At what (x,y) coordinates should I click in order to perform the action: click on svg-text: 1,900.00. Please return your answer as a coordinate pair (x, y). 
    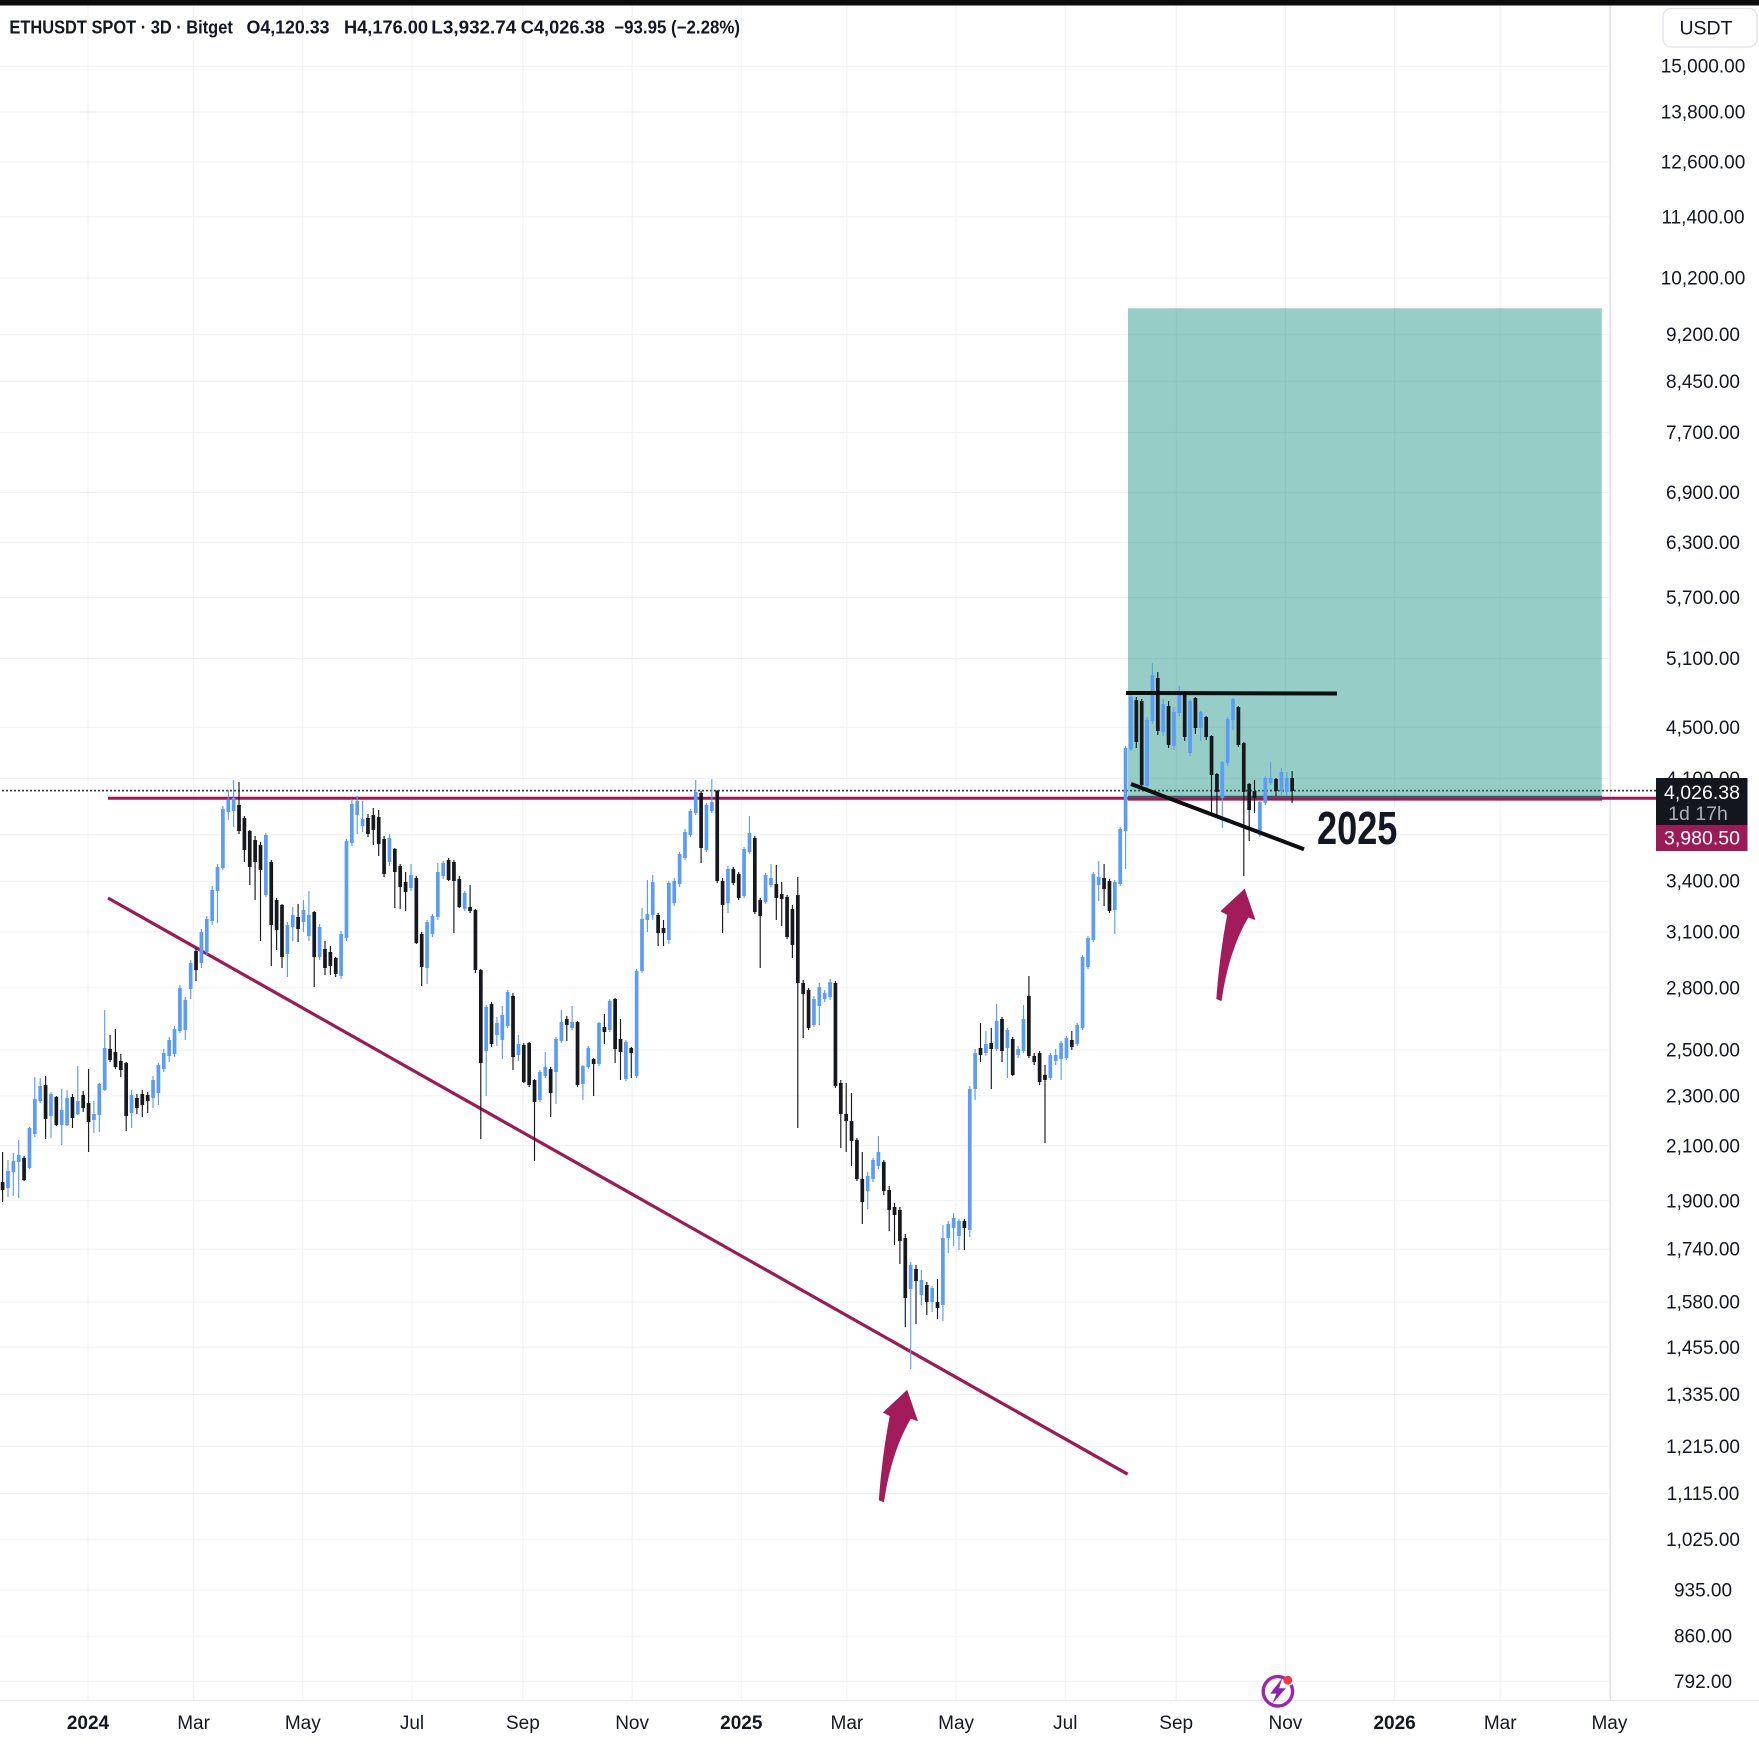
    Looking at the image, I should click on (1703, 1201).